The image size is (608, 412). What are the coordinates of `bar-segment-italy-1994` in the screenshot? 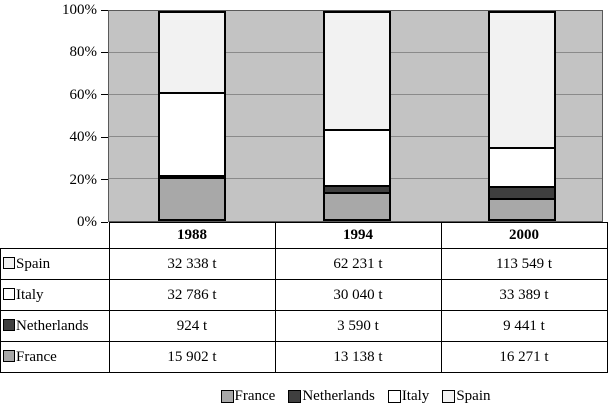 It's located at (356, 159).